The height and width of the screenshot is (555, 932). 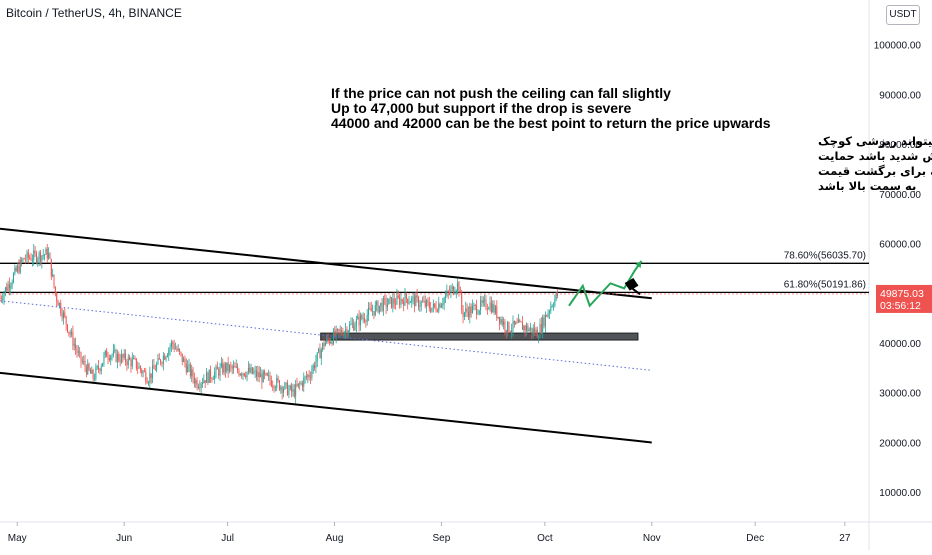 I want to click on channel-lower-line, so click(x=326, y=407).